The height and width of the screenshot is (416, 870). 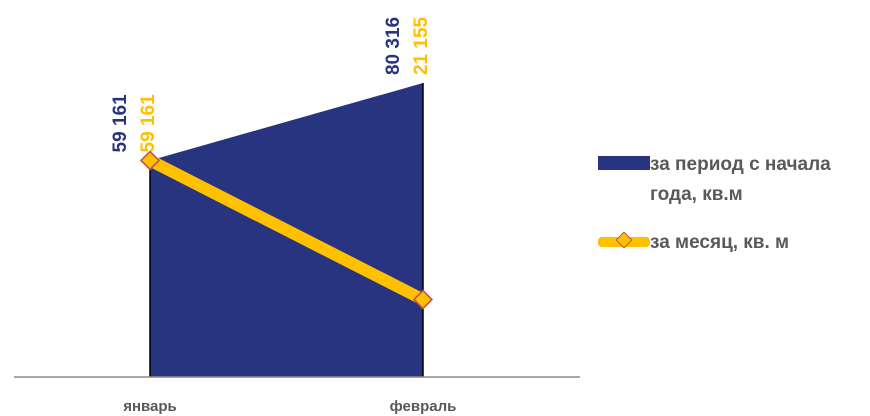 I want to click on data-label-monthly-февраль: 21 155, so click(x=421, y=45).